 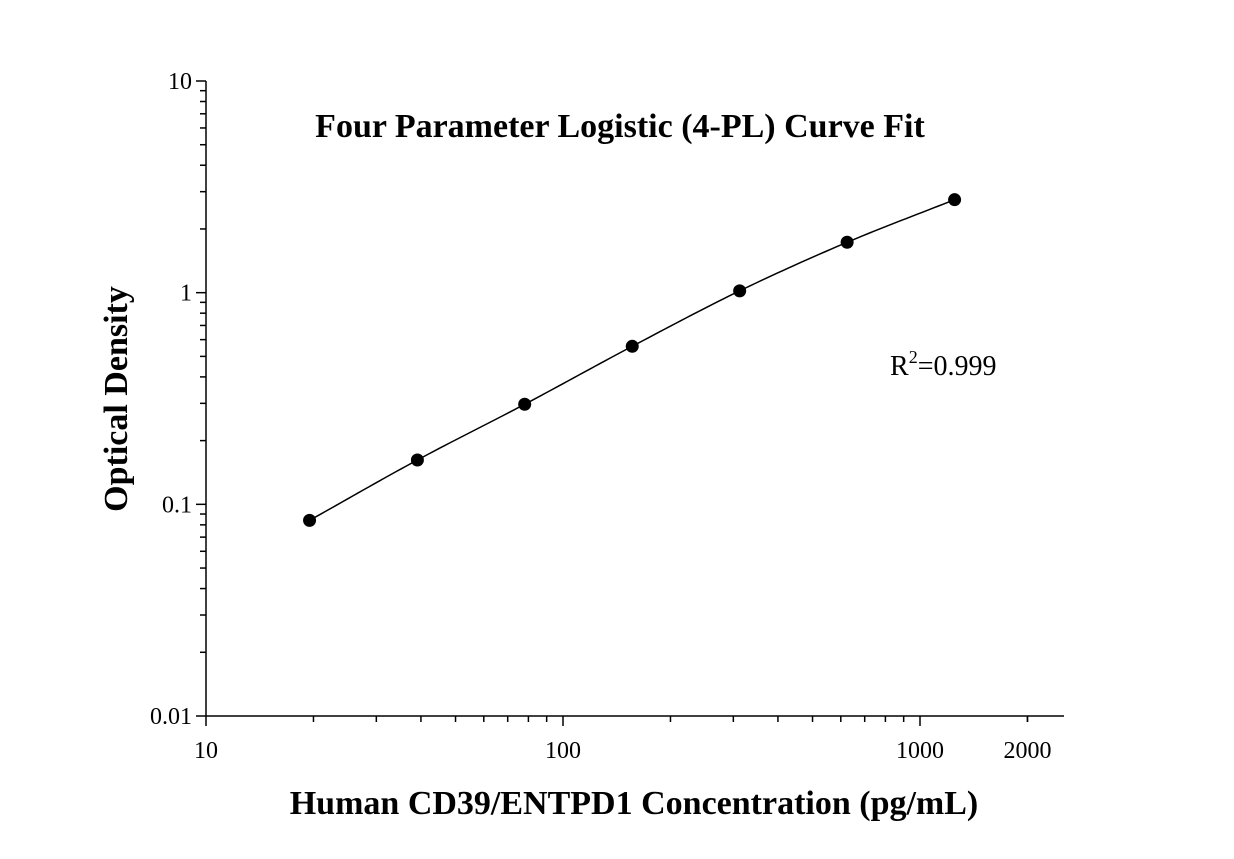 I want to click on x-tick-label: 10, so click(x=206, y=751).